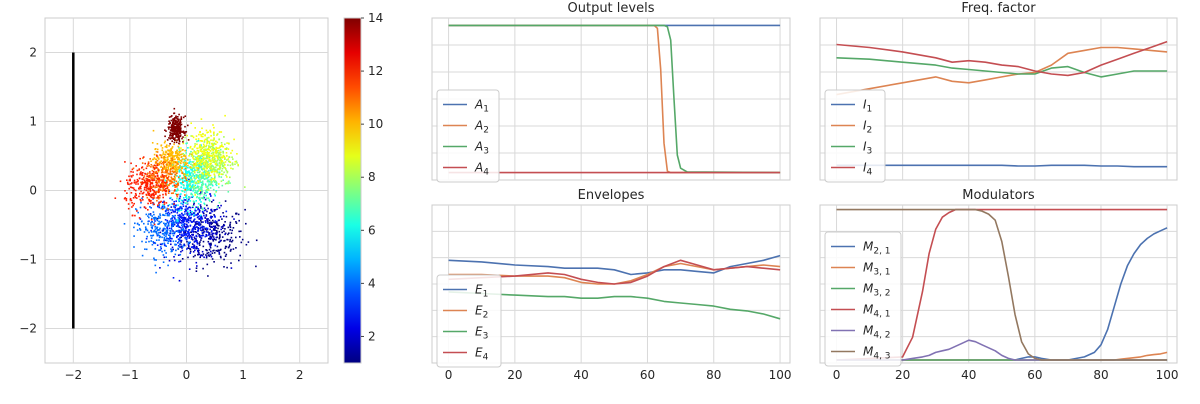 Image resolution: width=1200 pixels, height=404 pixels. I want to click on series-line, so click(614, 265).